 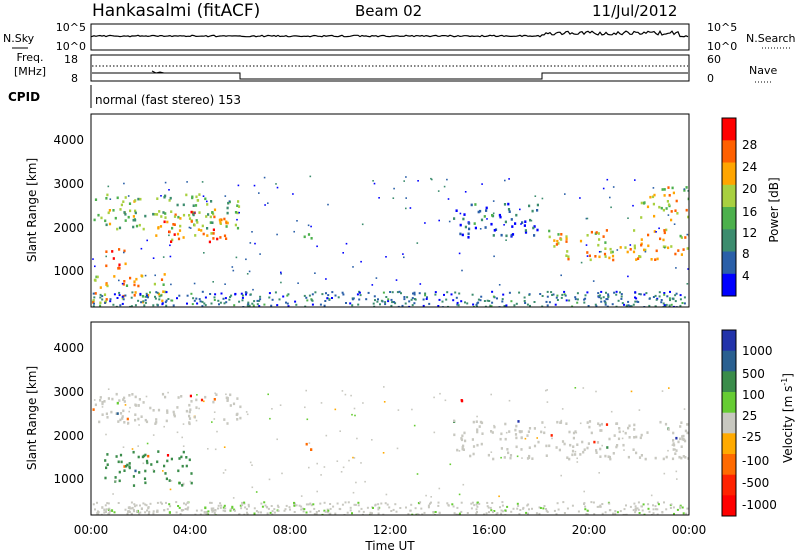 What do you see at coordinates (390, 68) in the screenshot?
I see `freq-panel-frame` at bounding box center [390, 68].